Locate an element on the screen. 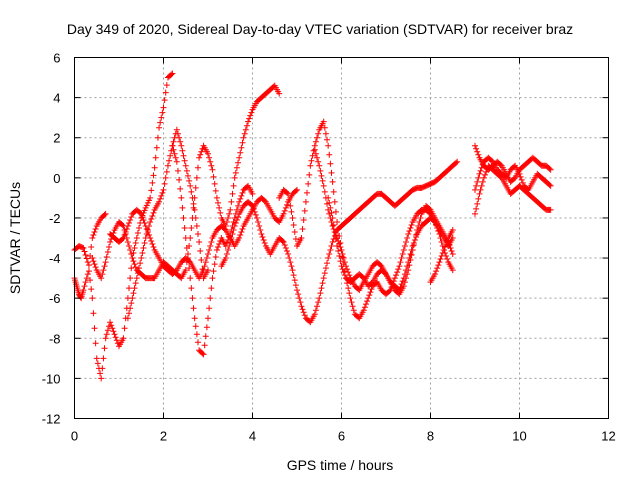  y-tick-label: -12 is located at coordinates (51, 419).